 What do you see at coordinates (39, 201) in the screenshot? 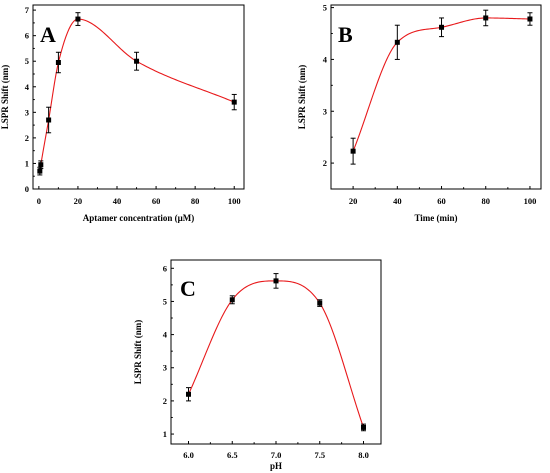
I see `x-tick-label: 0` at bounding box center [39, 201].